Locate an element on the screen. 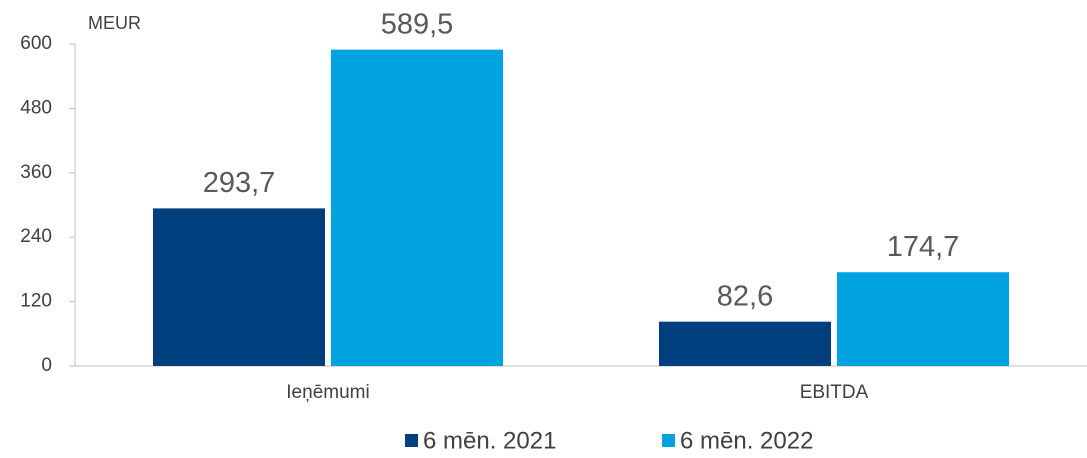  x-tick-label: Ieņēmumi is located at coordinates (327, 392).